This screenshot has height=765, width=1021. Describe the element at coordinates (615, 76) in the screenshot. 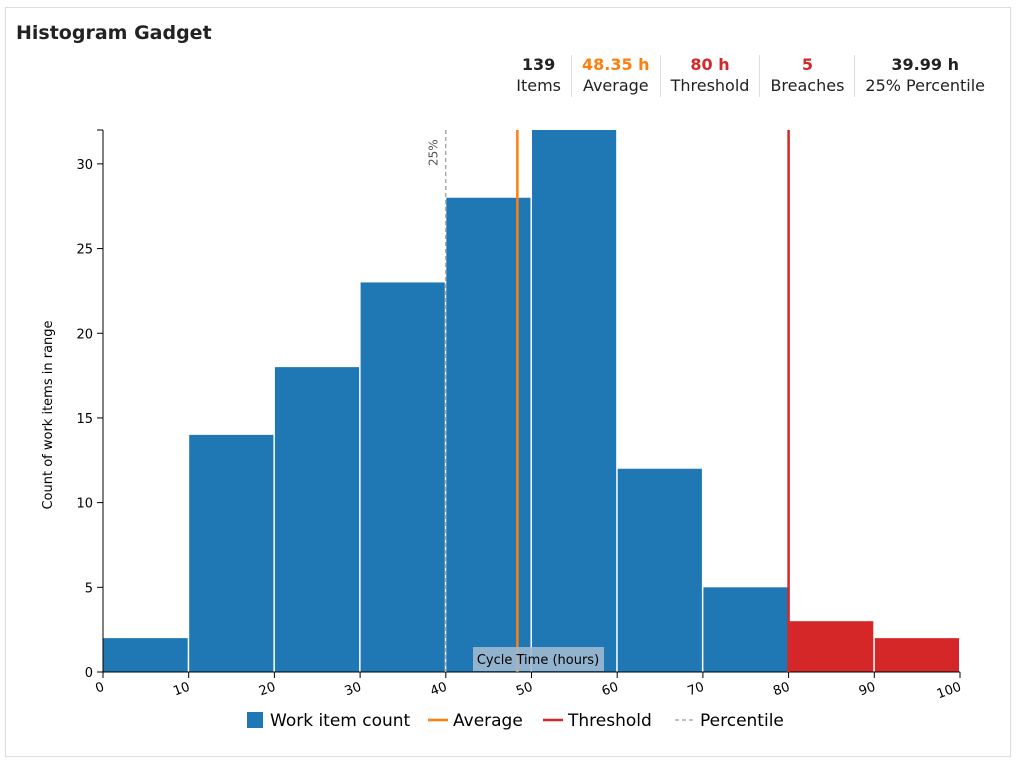

I see `stat-average: 48.35 h Average` at that location.